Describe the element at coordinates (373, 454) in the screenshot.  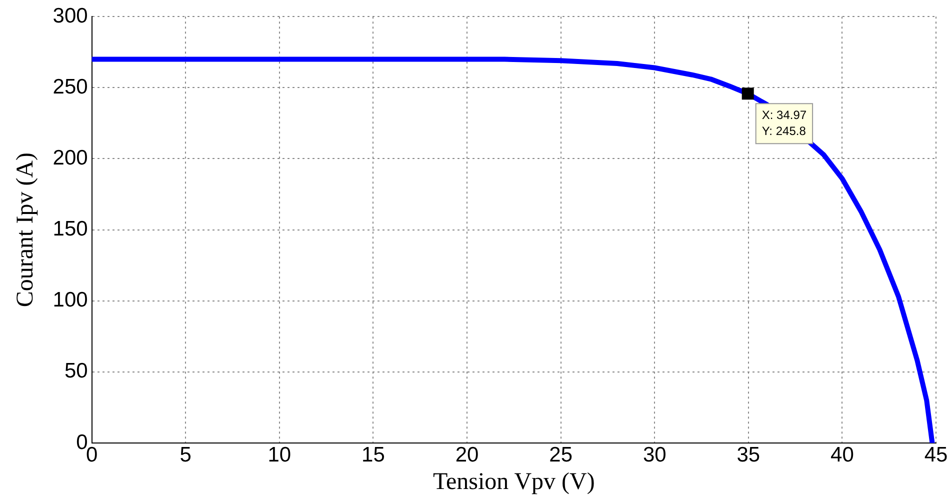
I see `x-tick-label: 15` at that location.